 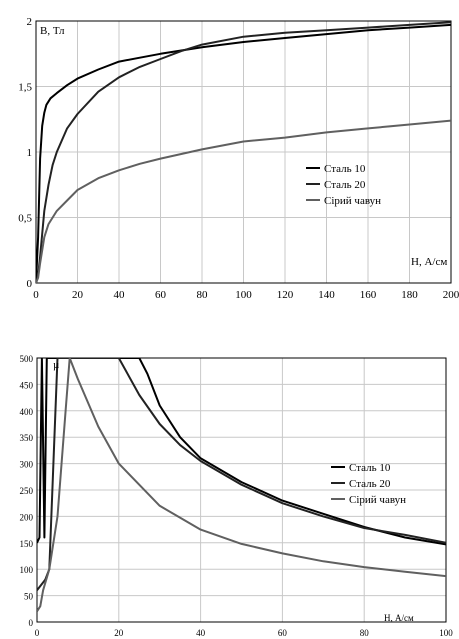 I want to click on x-tick-label: 140, so click(x=326, y=294).